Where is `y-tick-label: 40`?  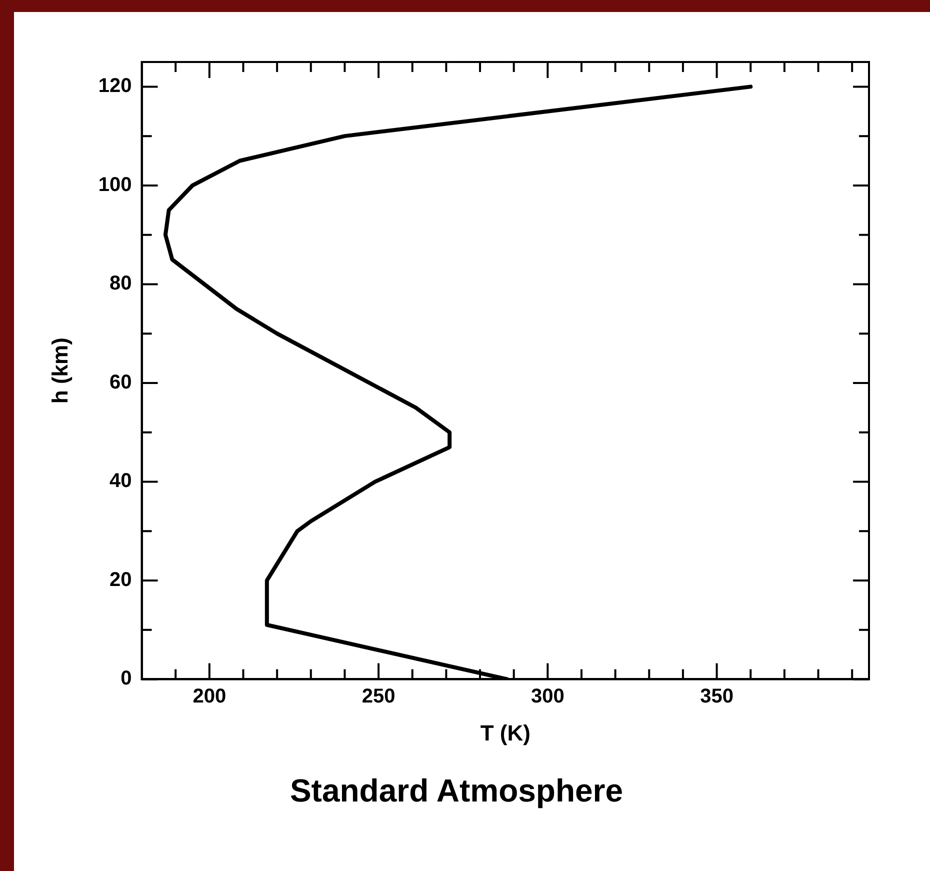 y-tick-label: 40 is located at coordinates (121, 481).